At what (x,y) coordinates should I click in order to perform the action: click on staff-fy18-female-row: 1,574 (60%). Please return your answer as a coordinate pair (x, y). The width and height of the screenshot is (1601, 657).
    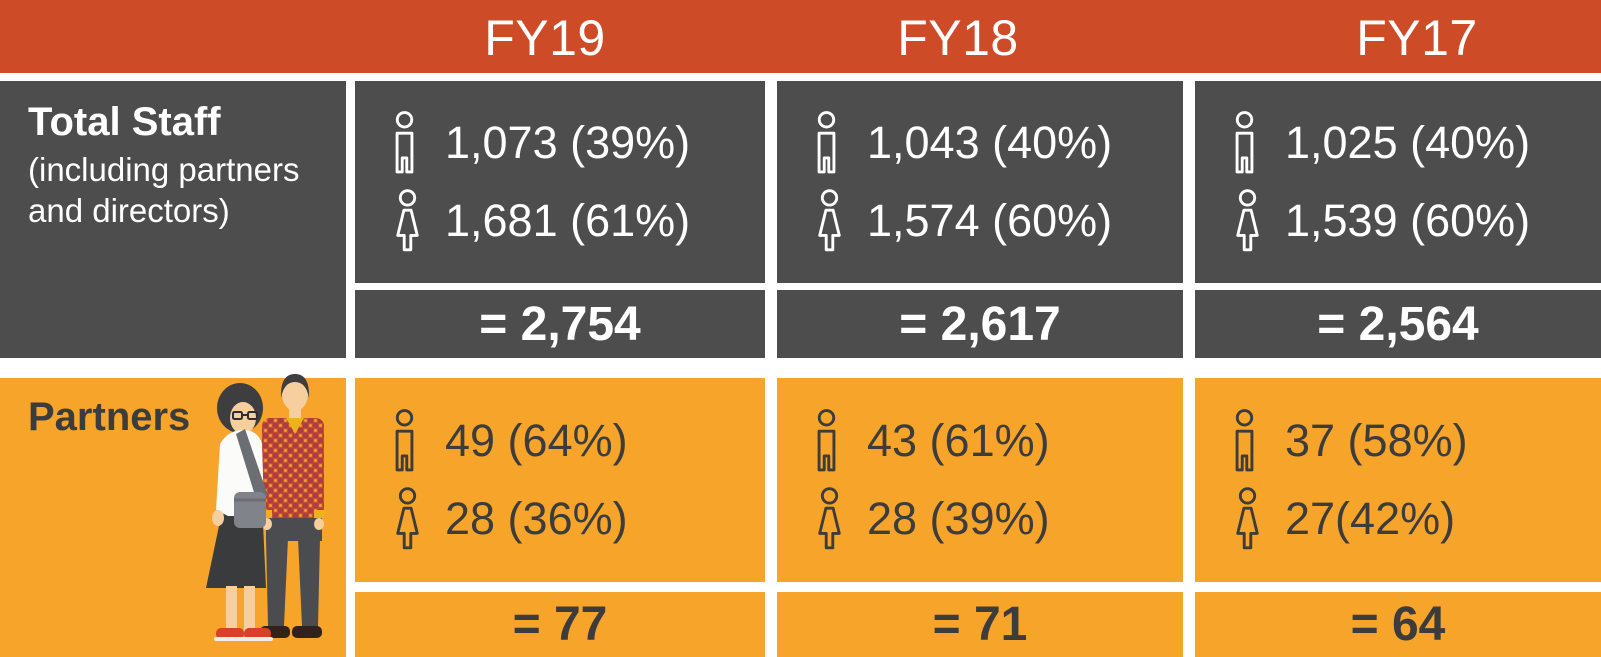
    Looking at the image, I should click on (997, 221).